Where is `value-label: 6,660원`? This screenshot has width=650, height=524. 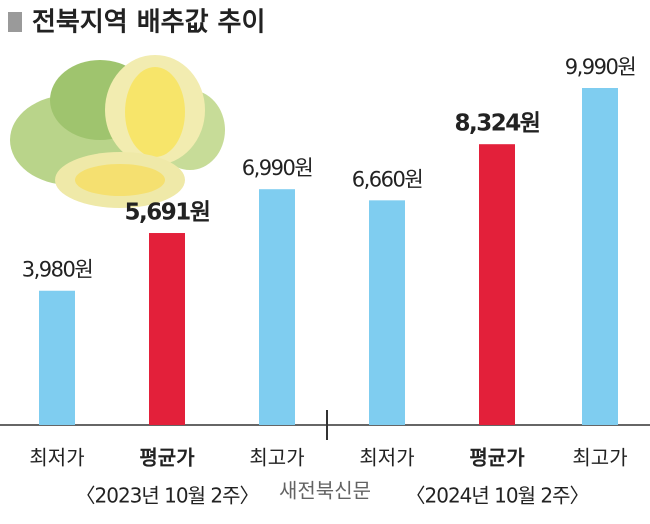
value-label: 6,660원 is located at coordinates (387, 179).